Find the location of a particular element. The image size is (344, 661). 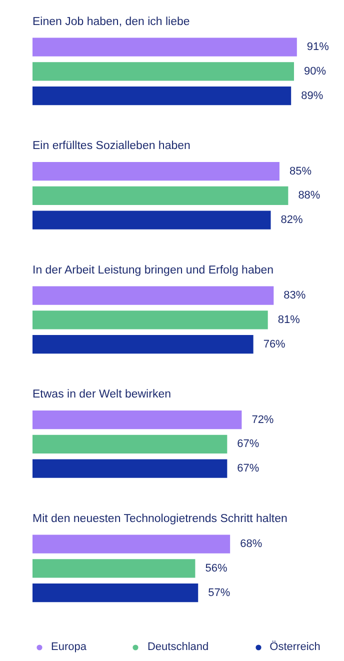

y-tick-label: Mit den neuesten Technologietrends Schritt halten is located at coordinates (160, 518).